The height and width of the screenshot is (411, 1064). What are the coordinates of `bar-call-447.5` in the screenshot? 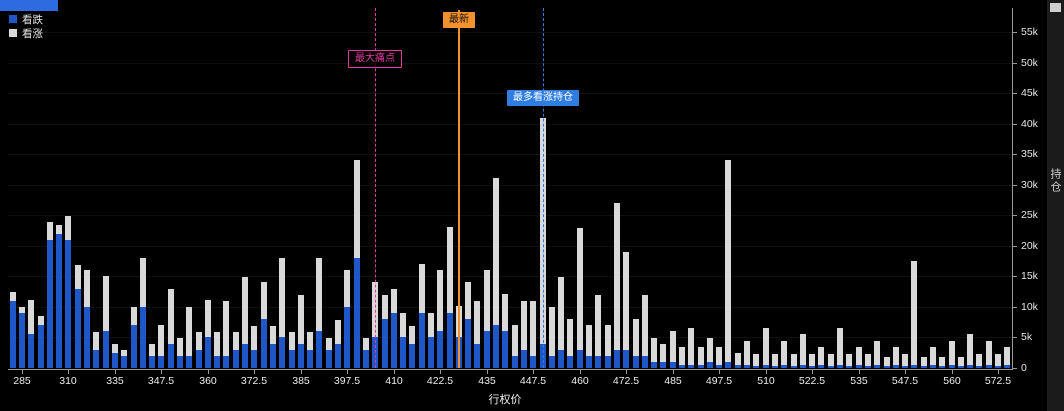 It's located at (533, 328).